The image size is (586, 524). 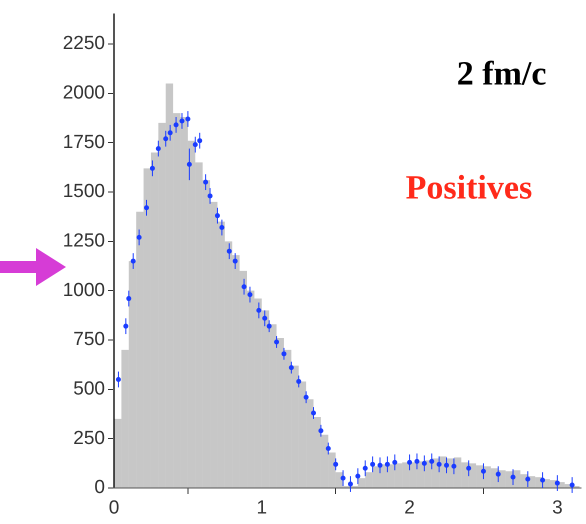 What do you see at coordinates (89, 438) in the screenshot?
I see `y-tick-label: 250` at bounding box center [89, 438].